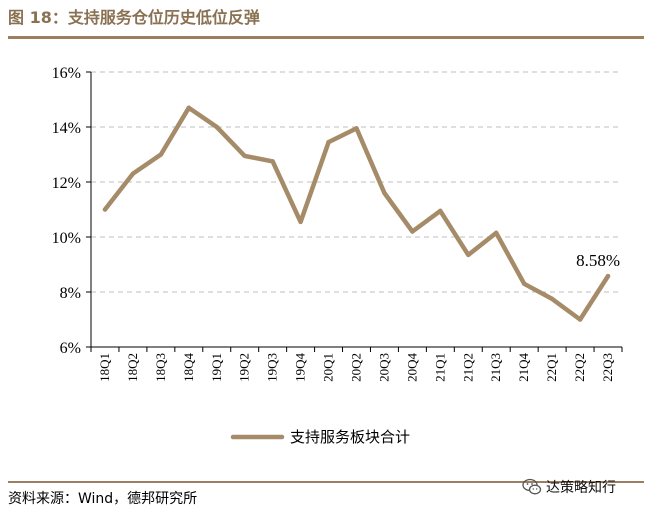 This screenshot has height=515, width=652. I want to click on y-tick-label: 16%, so click(66, 73).